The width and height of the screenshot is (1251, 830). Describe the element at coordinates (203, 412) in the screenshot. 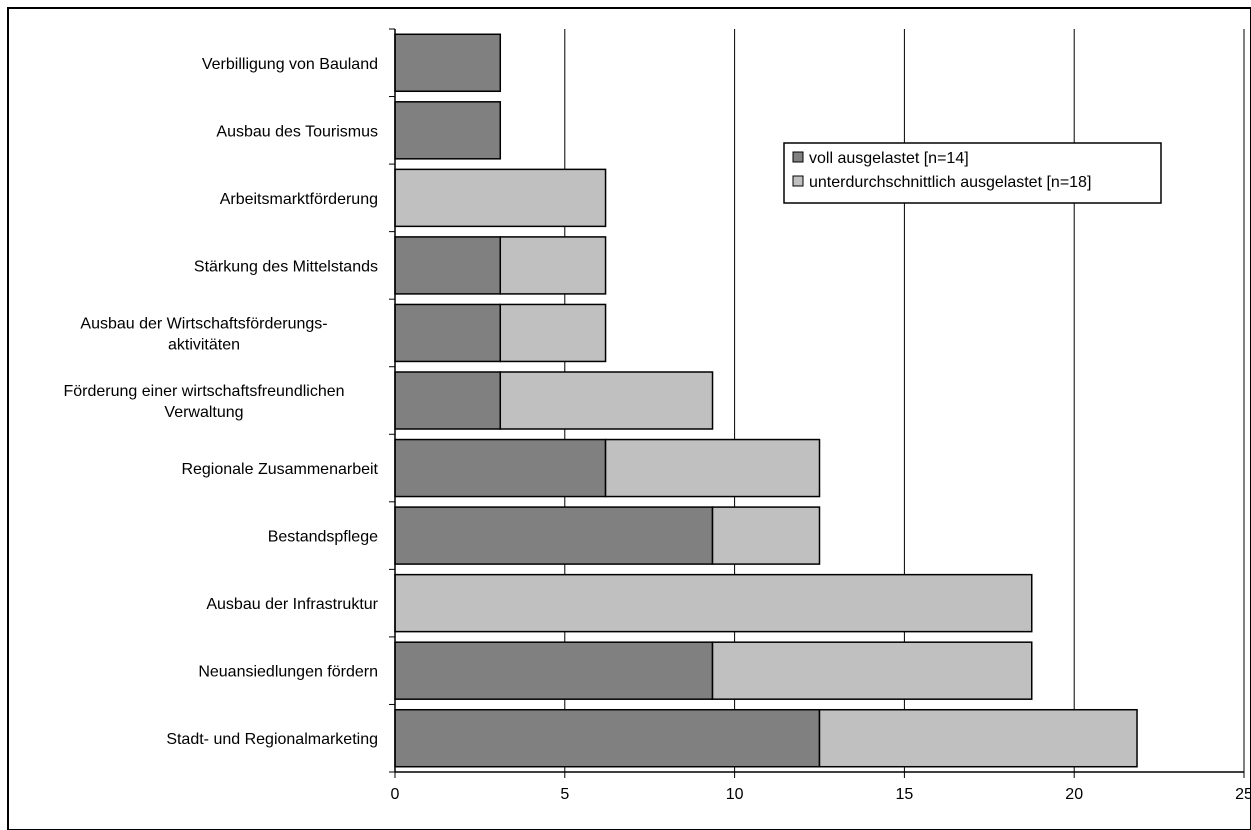

I see `category-label-line: Verwaltung` at that location.